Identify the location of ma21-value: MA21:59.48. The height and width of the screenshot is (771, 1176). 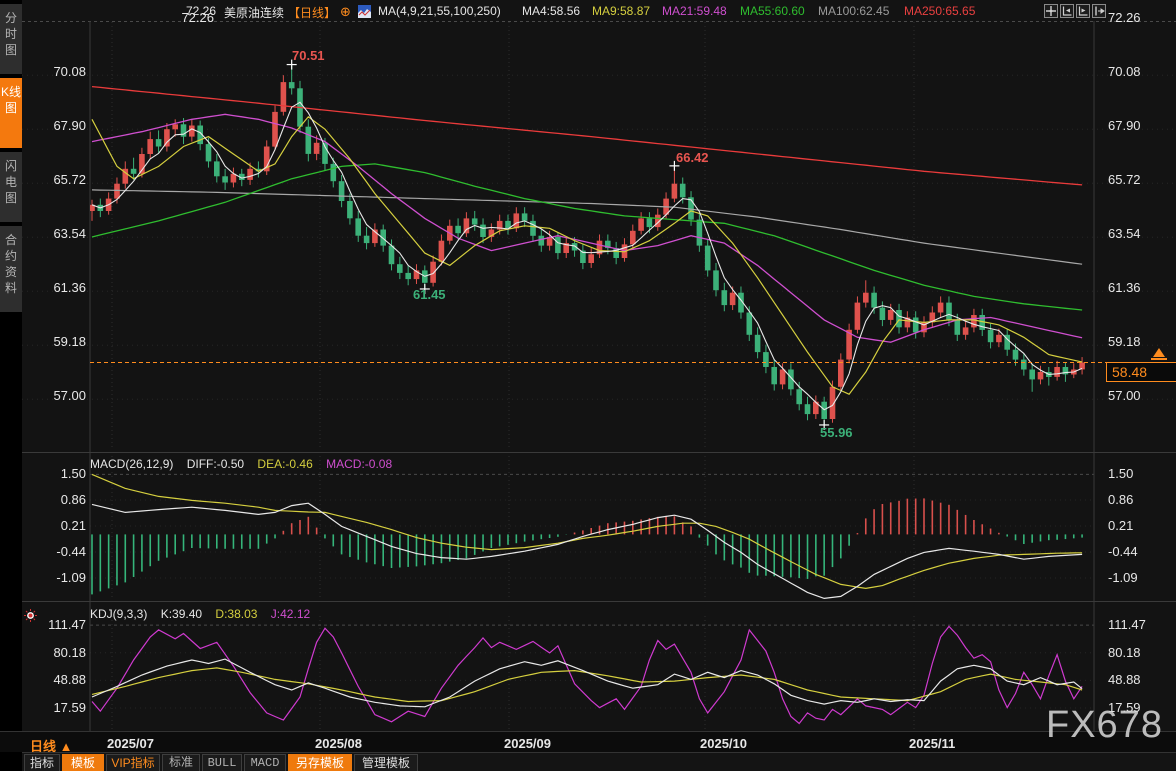
(694, 11).